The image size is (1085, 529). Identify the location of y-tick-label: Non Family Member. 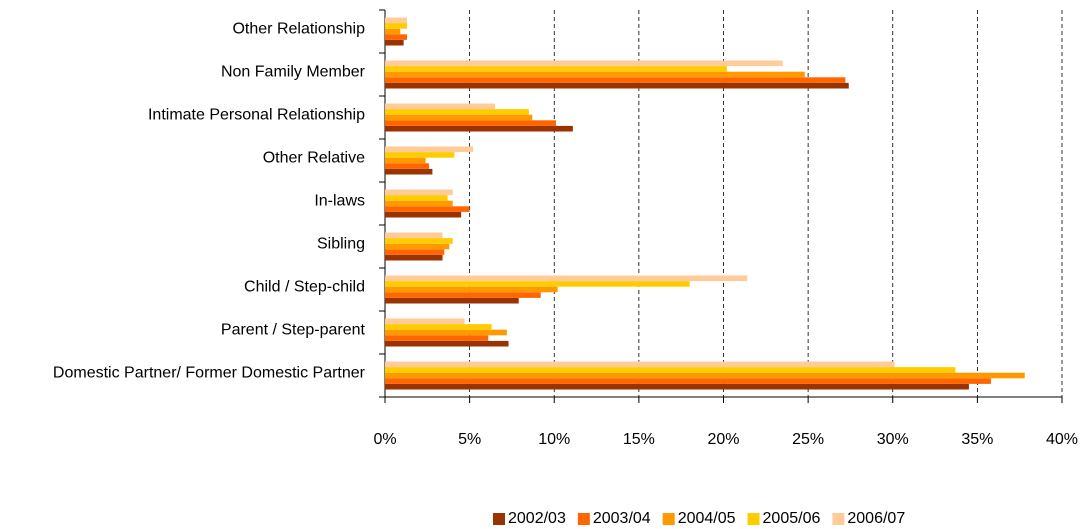
(293, 72).